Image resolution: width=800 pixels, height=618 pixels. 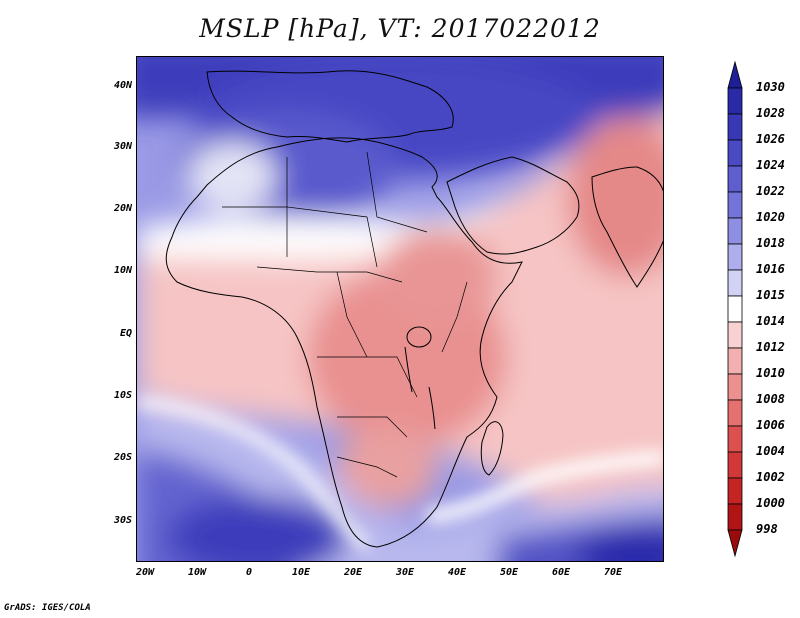 I want to click on lon-label-20e: 20E, so click(x=353, y=572).